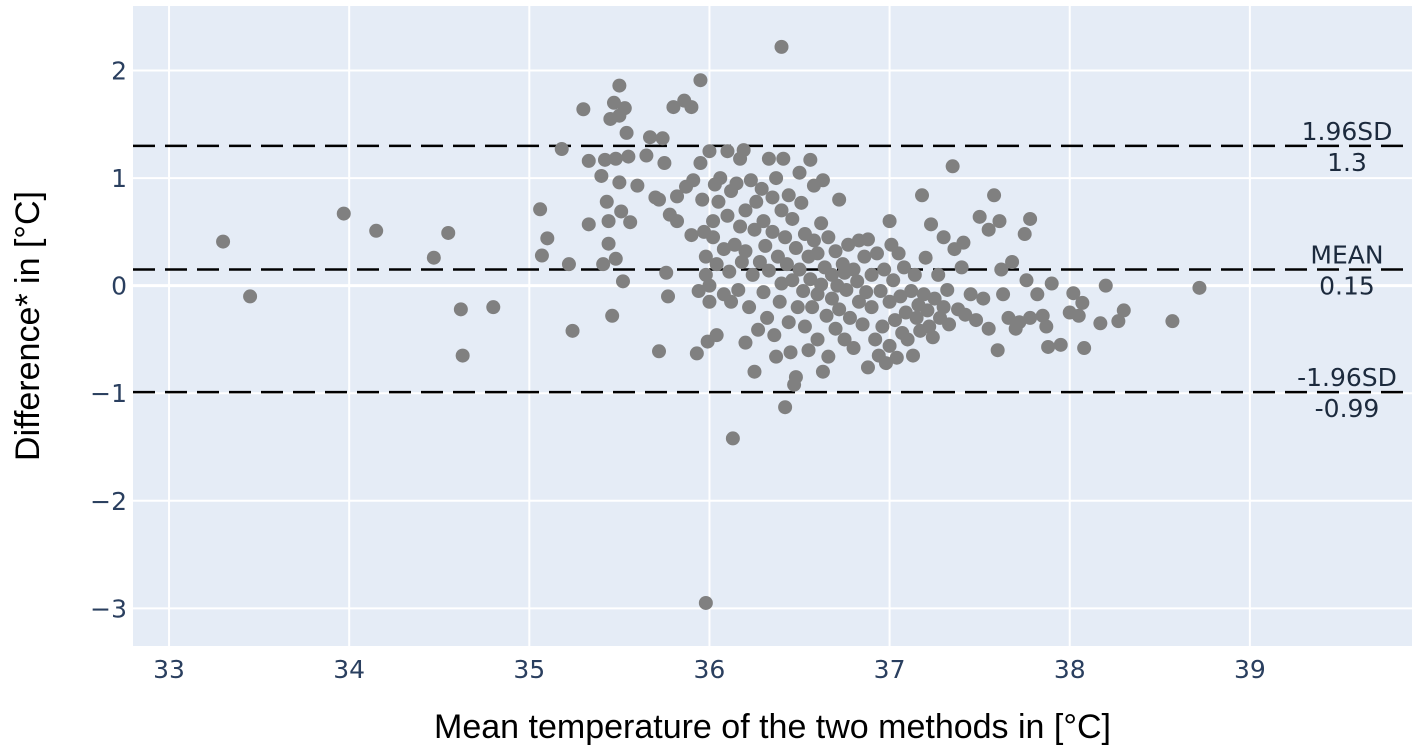 This screenshot has height=751, width=1417. Describe the element at coordinates (349, 669) in the screenshot. I see `x-tick-label: 34` at that location.